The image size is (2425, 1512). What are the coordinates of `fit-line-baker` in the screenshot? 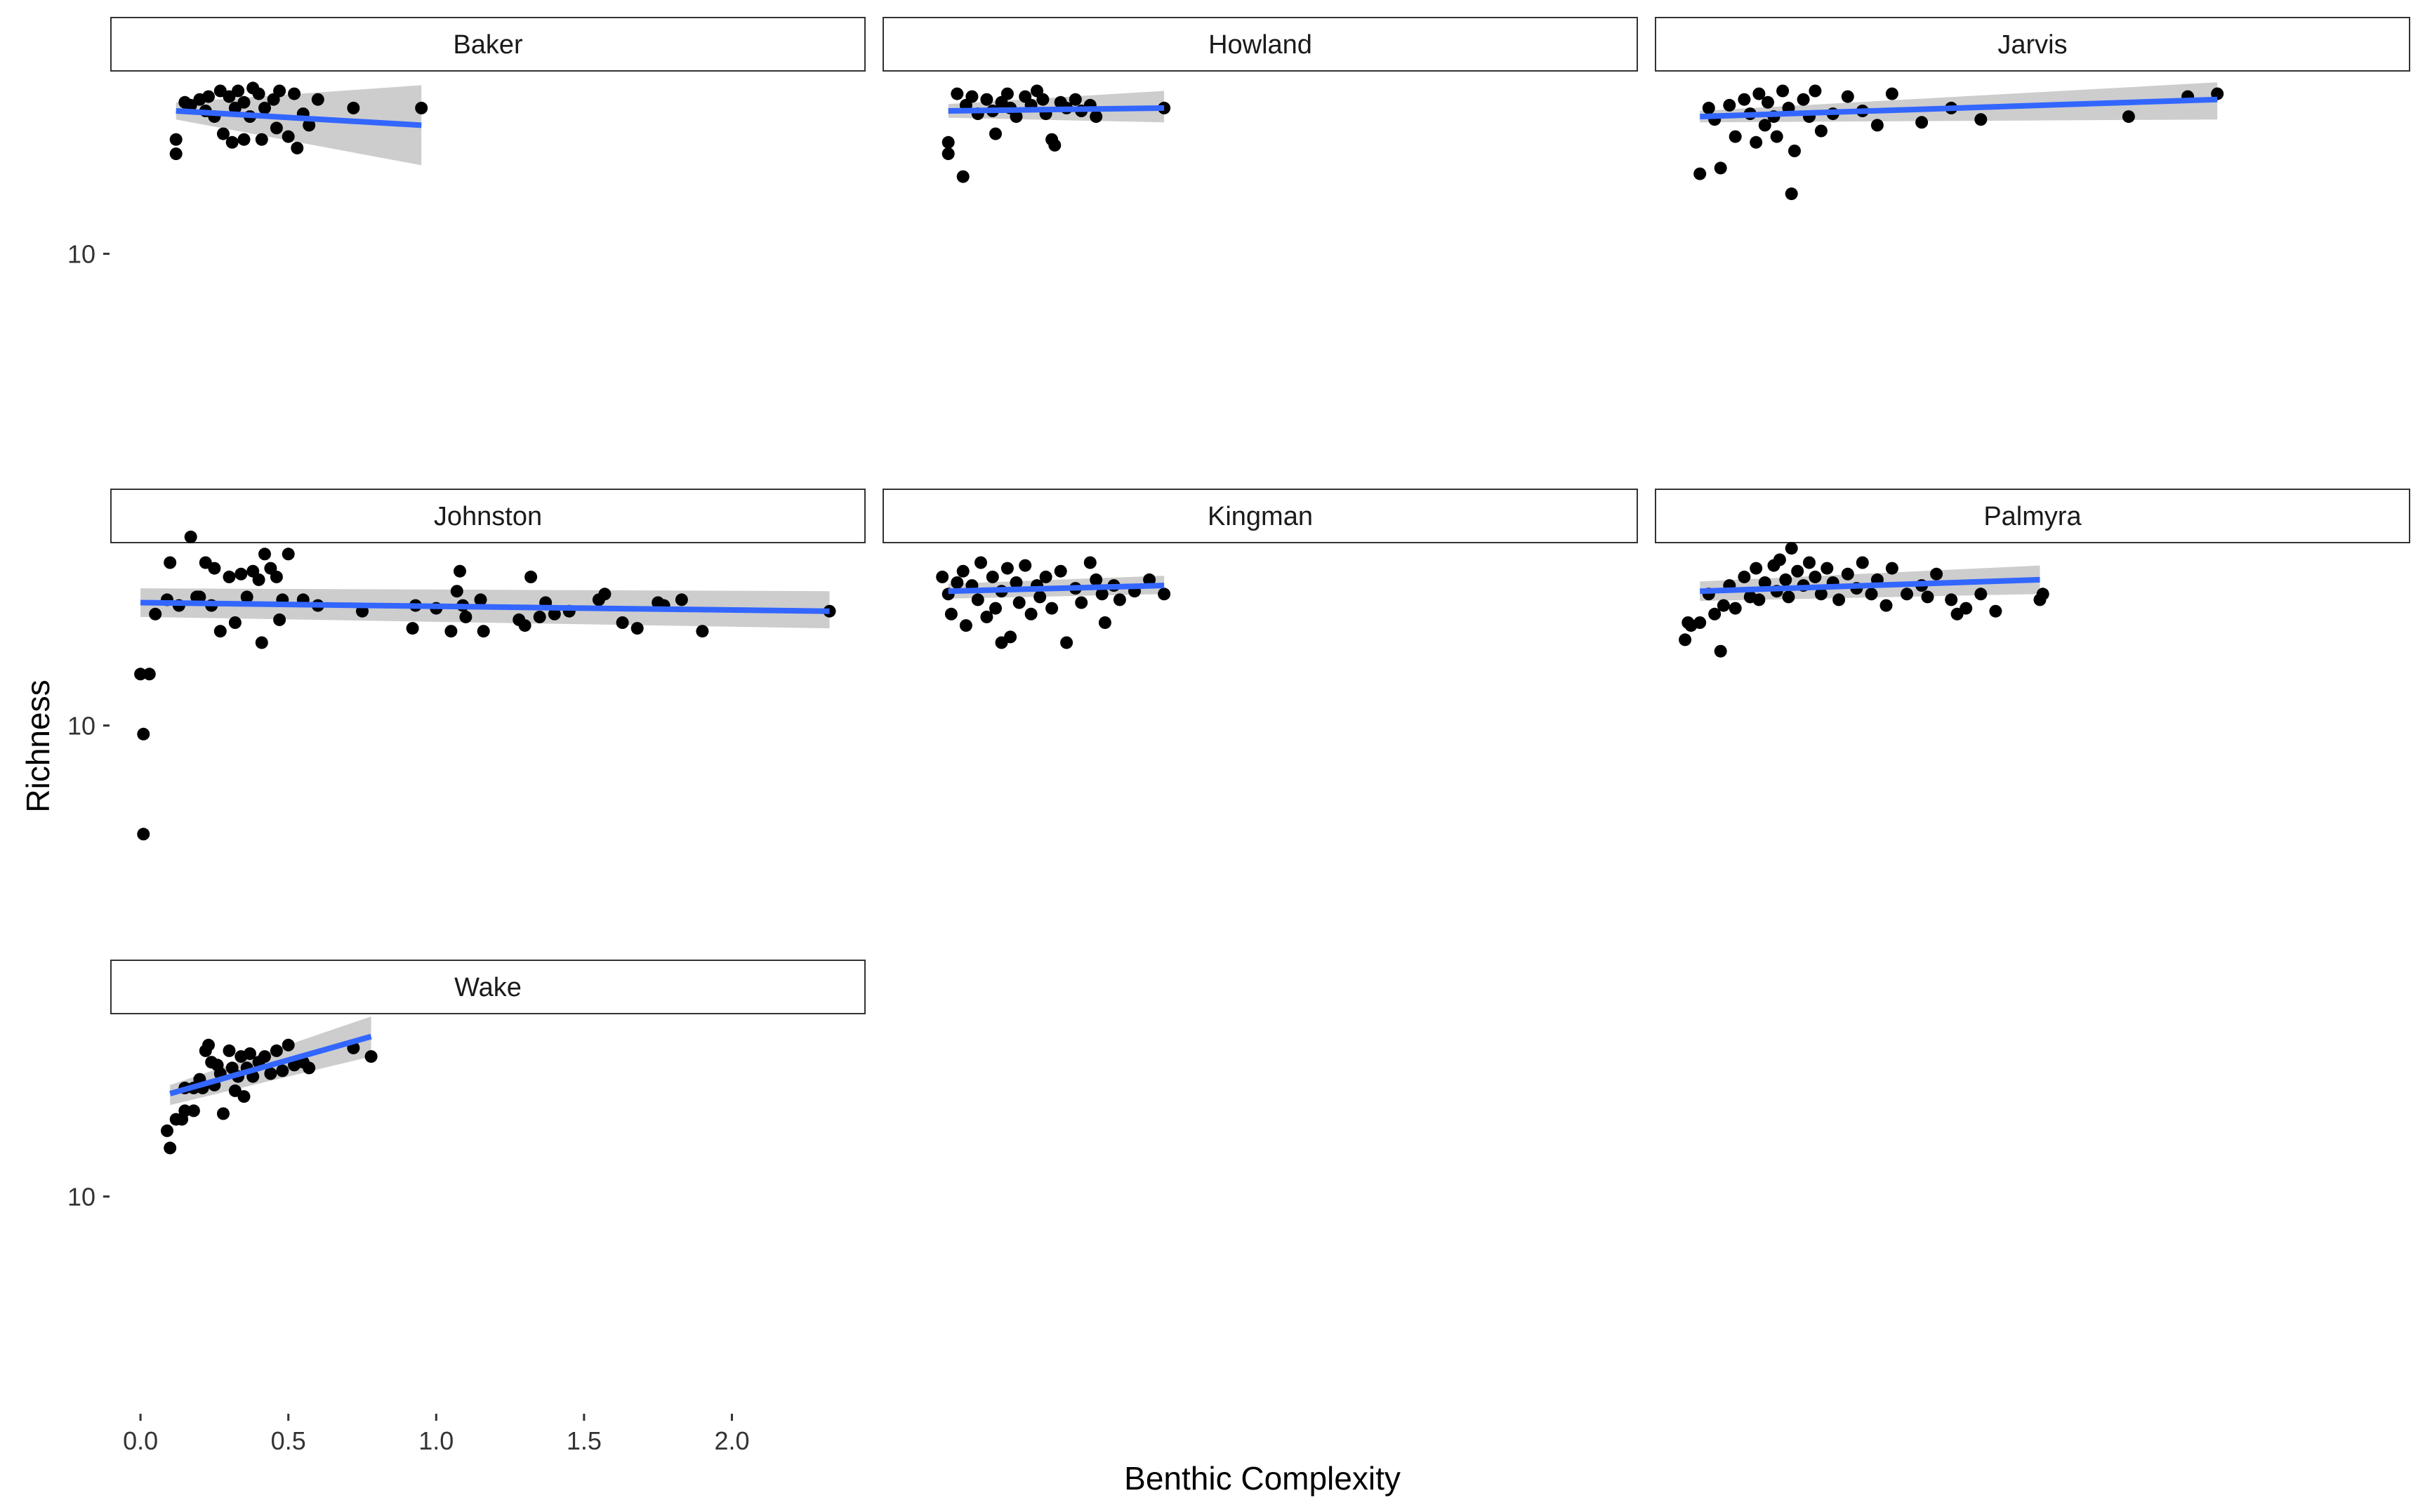 It's located at (299, 118).